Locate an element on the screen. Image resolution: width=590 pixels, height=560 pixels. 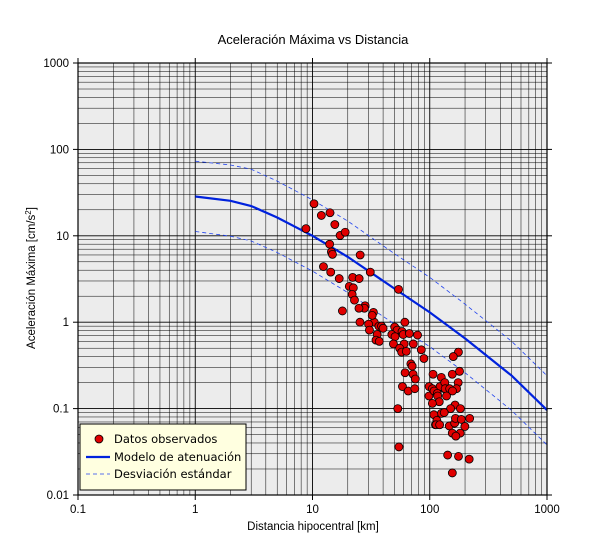
y-tick-label: 0.1 is located at coordinates (61, 410).